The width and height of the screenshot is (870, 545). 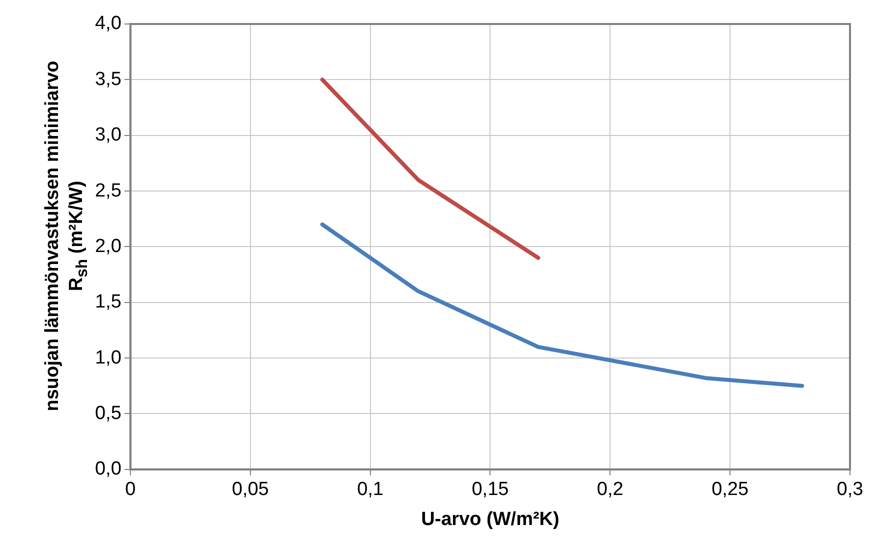 What do you see at coordinates (108, 79) in the screenshot?
I see `y-tick-label: 3,5` at bounding box center [108, 79].